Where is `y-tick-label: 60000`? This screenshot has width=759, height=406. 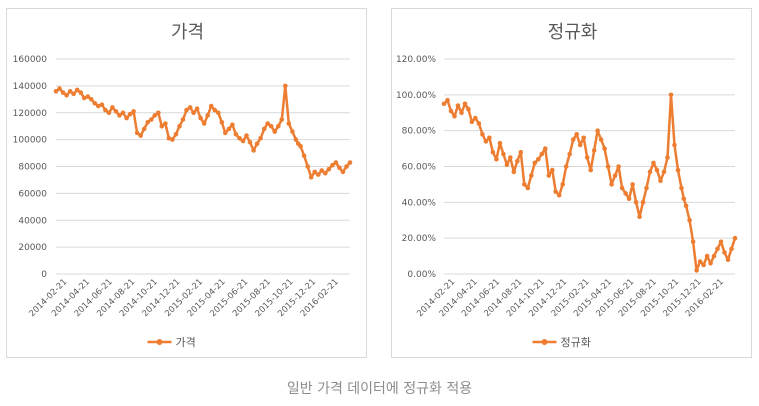
y-tick-label: 60000 is located at coordinates (32, 194).